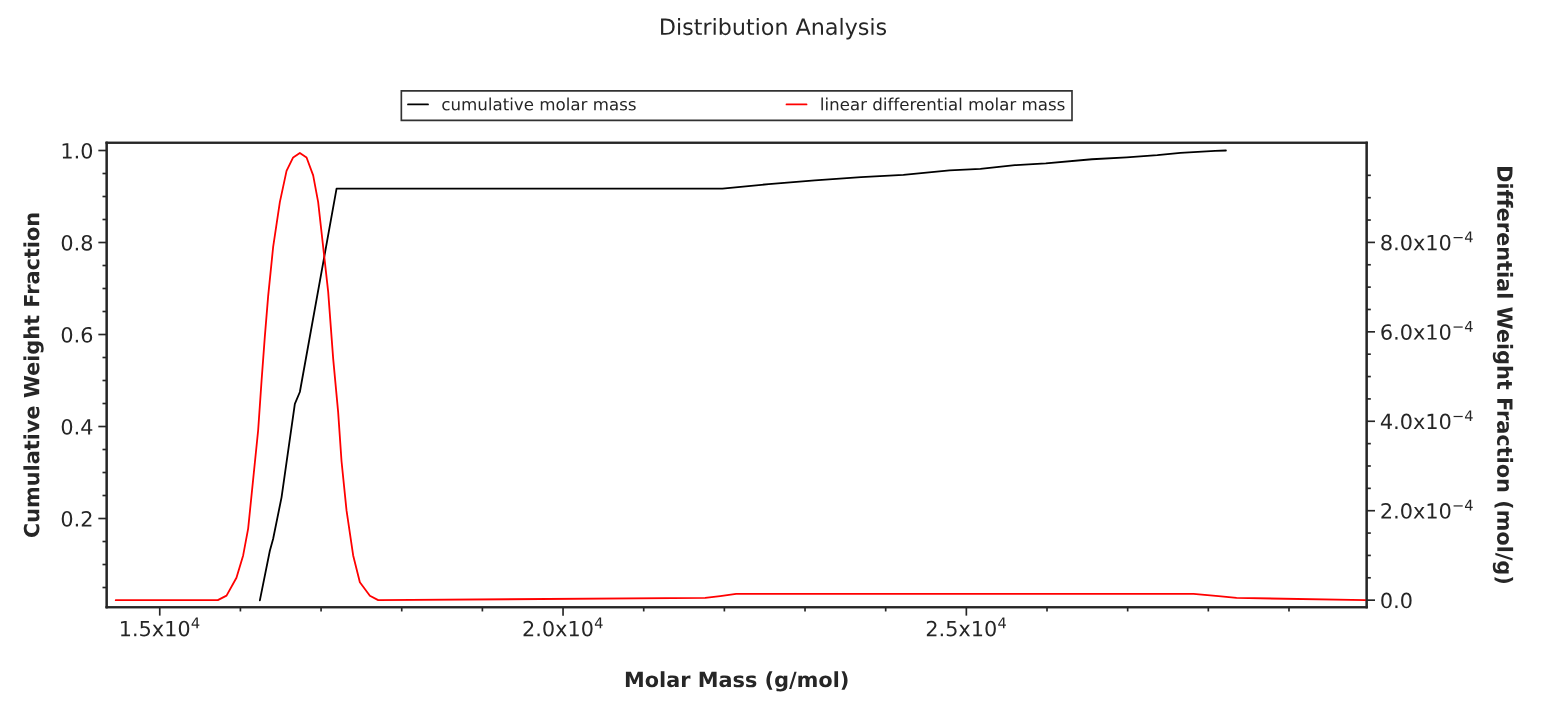 The image size is (1546, 717). Describe the element at coordinates (539, 104) in the screenshot. I see `legend-label: cumulative molar mass` at that location.